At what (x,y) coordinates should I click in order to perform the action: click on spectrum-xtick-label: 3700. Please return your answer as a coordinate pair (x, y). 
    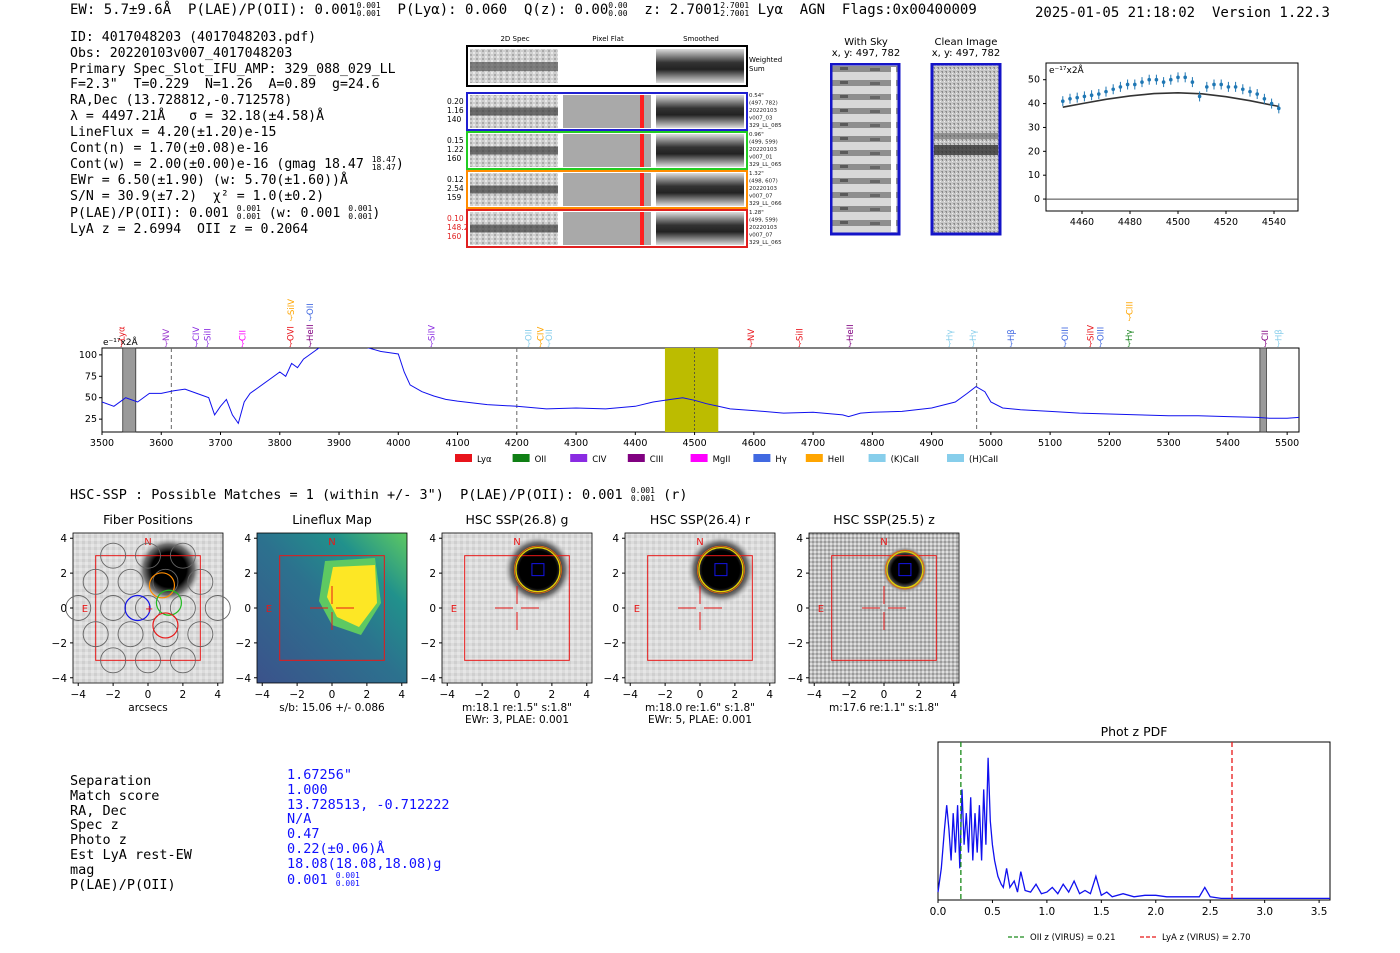
    Looking at the image, I should click on (220, 443).